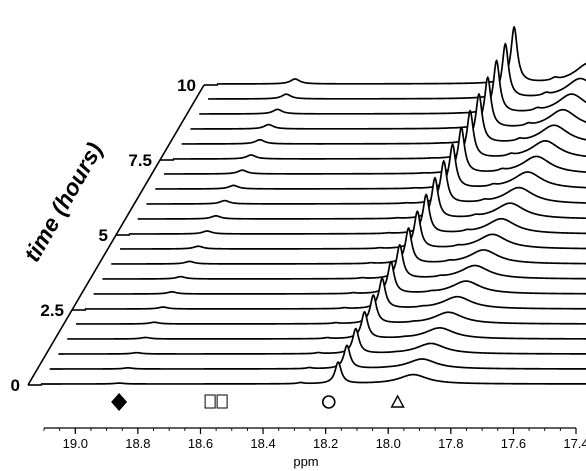 The image size is (586, 471). What do you see at coordinates (52, 310) in the screenshot?
I see `time-tick-label-1: 2.5` at bounding box center [52, 310].